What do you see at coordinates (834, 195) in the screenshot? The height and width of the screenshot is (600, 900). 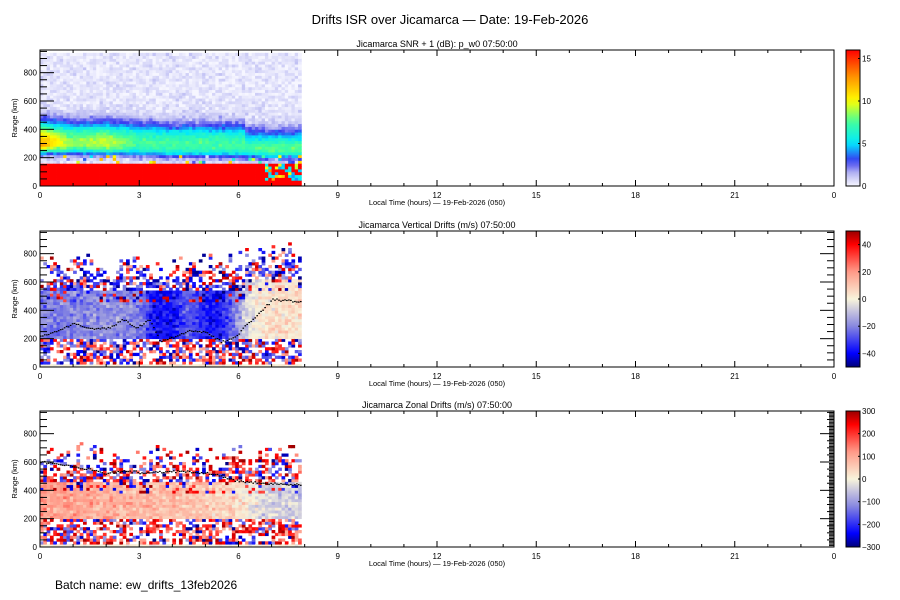 I see `x-tick-label: 0` at bounding box center [834, 195].